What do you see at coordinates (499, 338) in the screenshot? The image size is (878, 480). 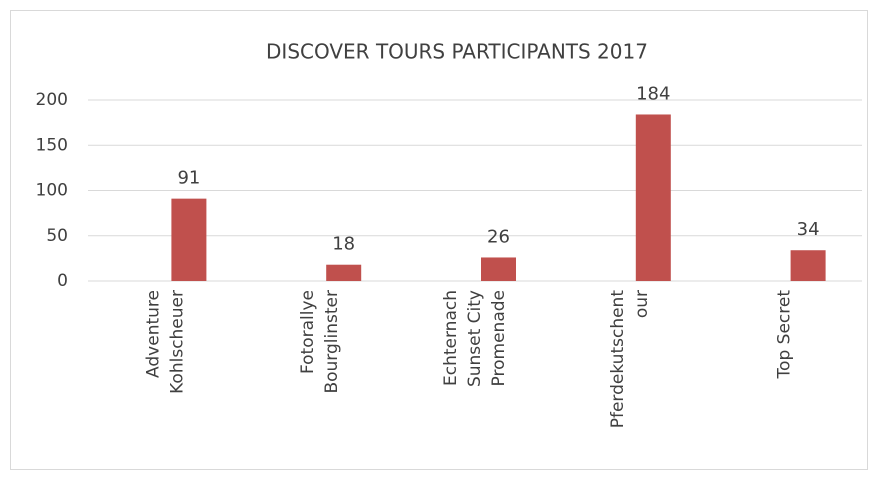 I see `x-tick-label: Promenade` at bounding box center [499, 338].